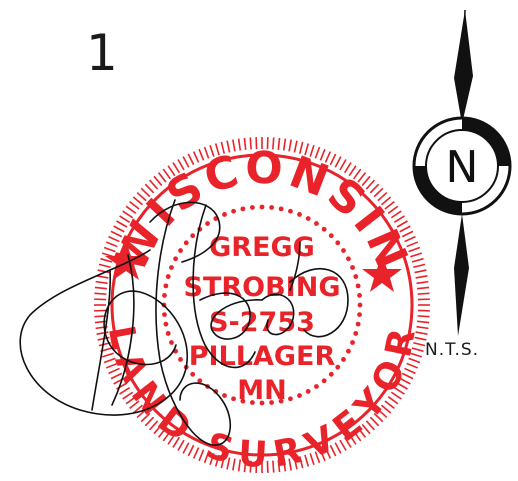 This screenshot has height=481, width=518. What do you see at coordinates (452, 350) in the screenshot?
I see `scale-note: N.T.S.` at bounding box center [452, 350].